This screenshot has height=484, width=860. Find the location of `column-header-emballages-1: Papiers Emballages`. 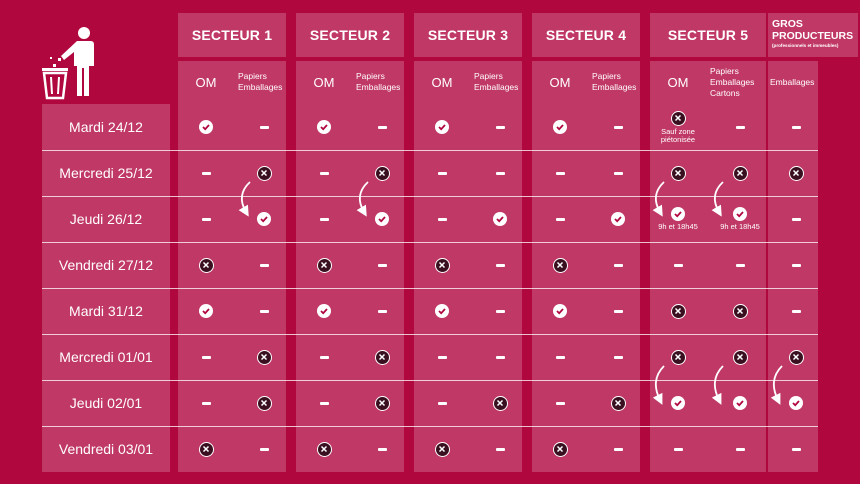

column-header-emballages-1: Papiers Emballages is located at coordinates (260, 81).